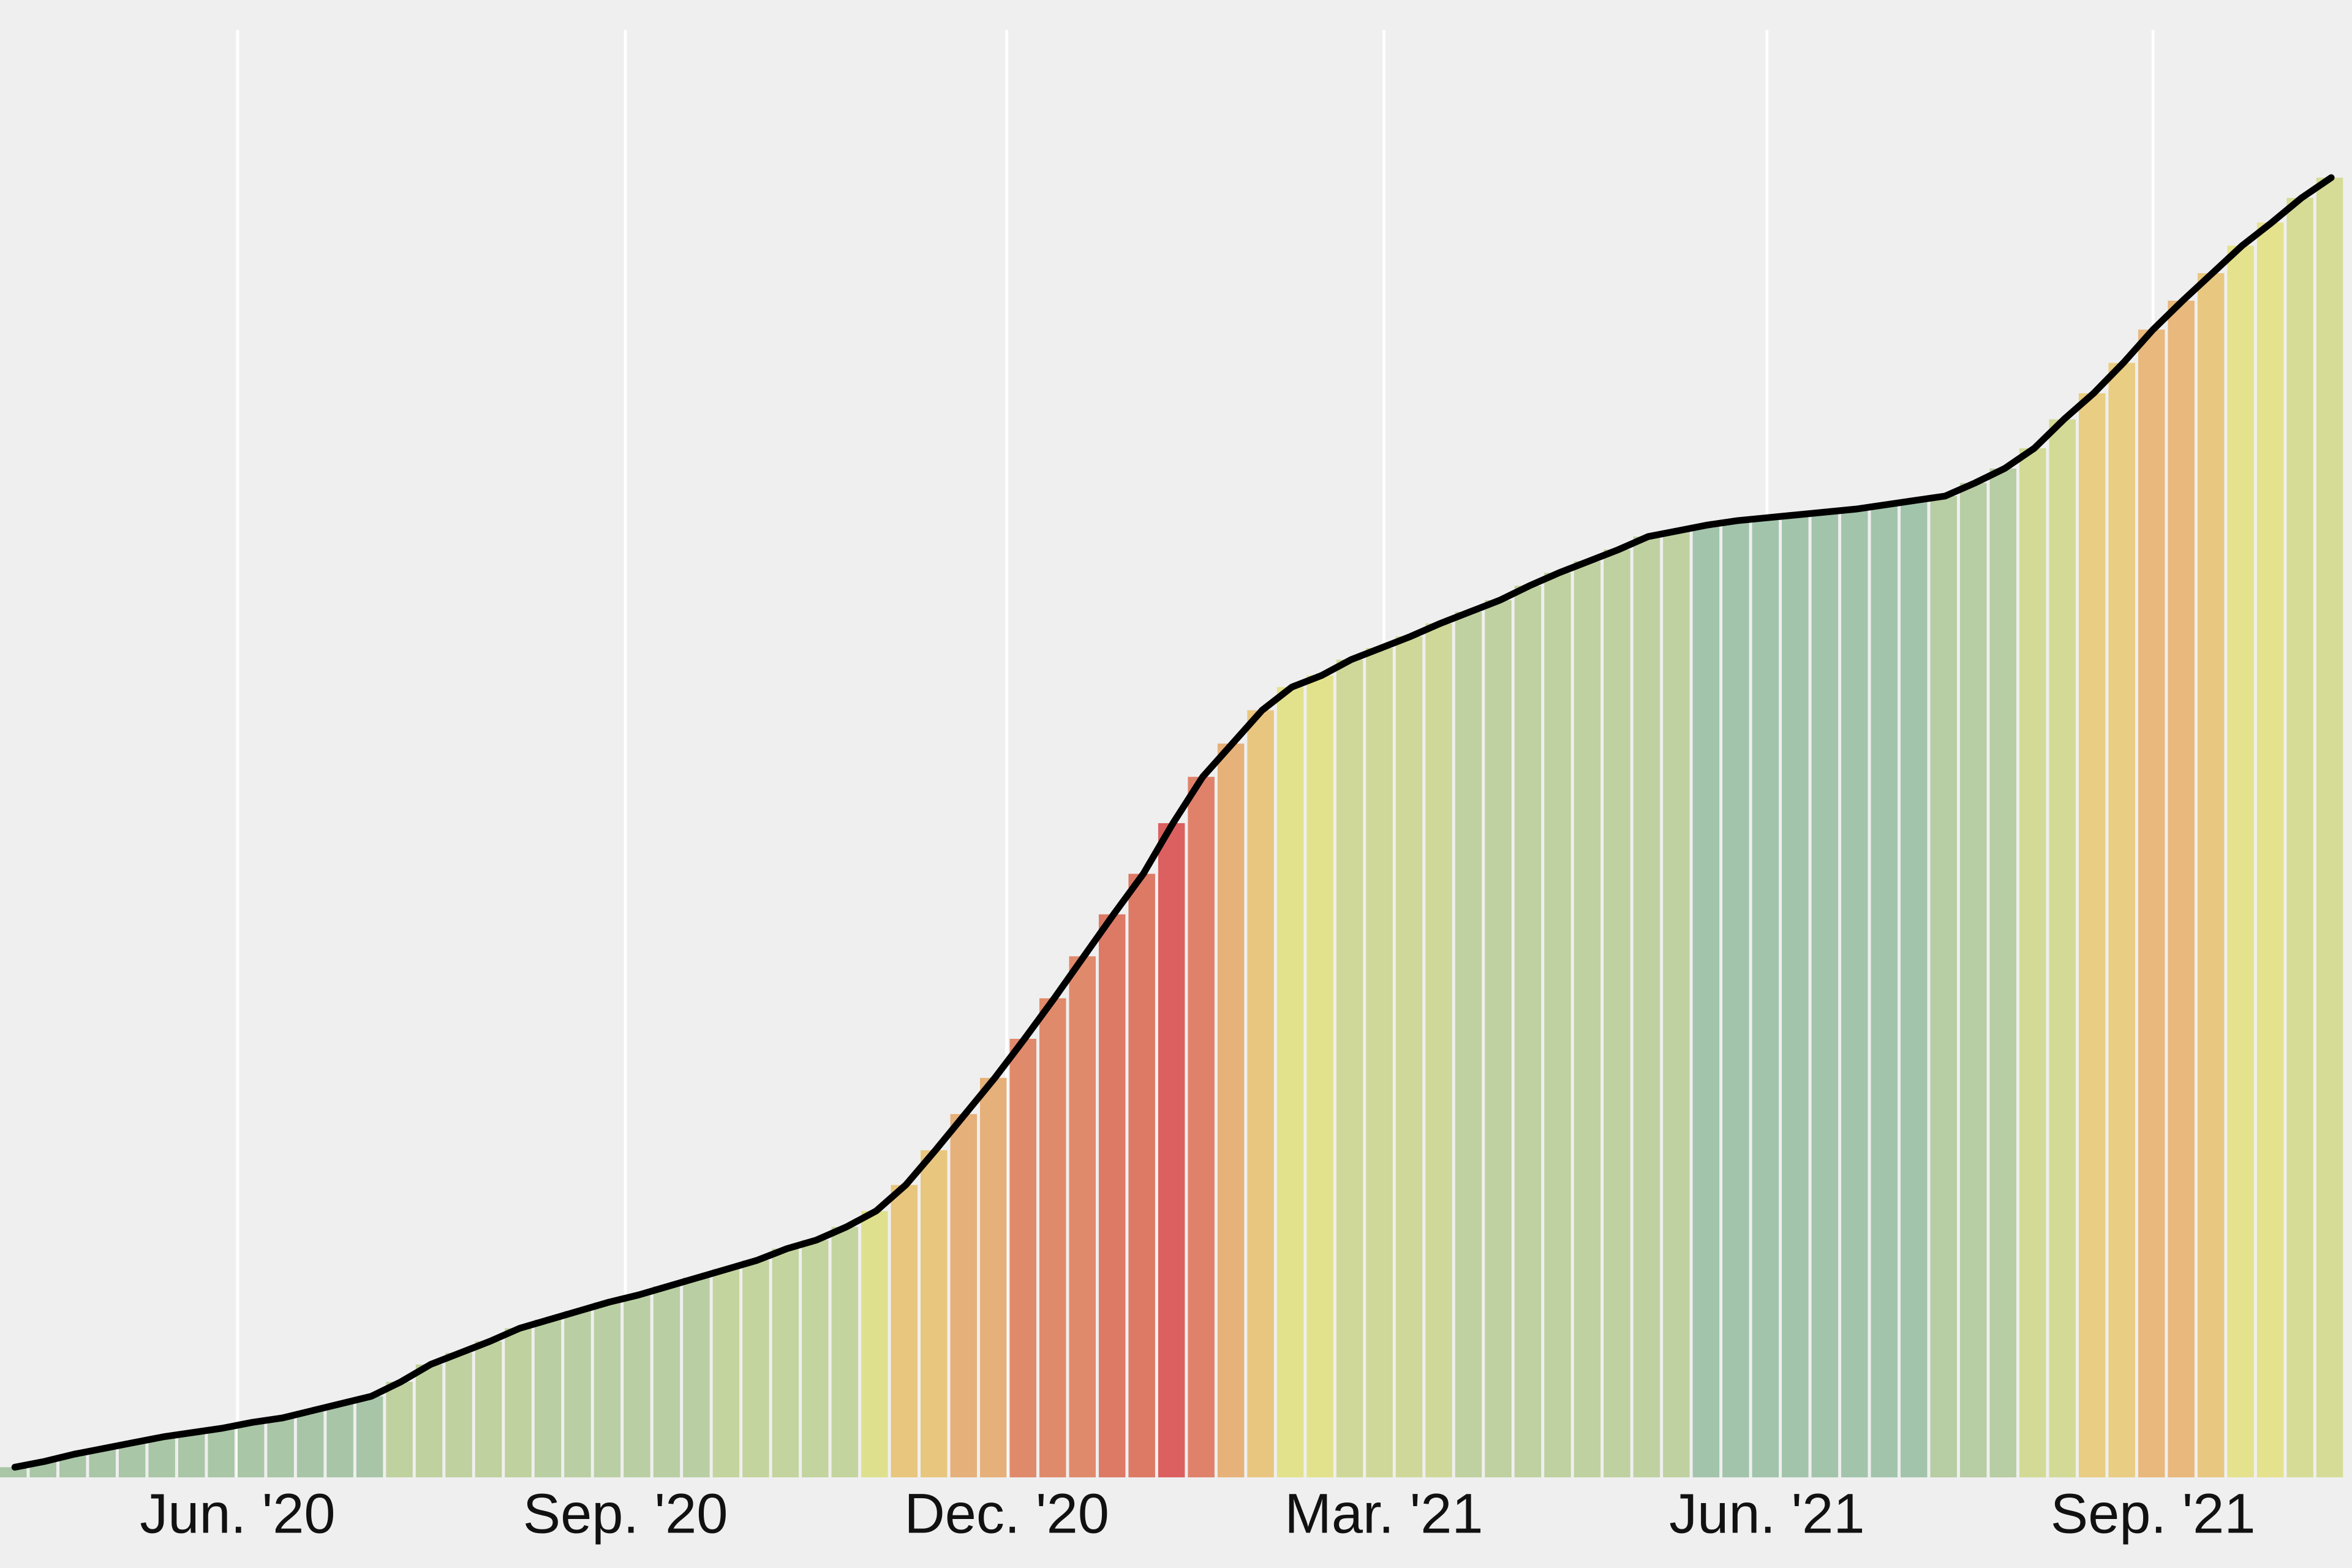  What do you see at coordinates (1383, 1514) in the screenshot?
I see `x-tick-label: Mar. '21` at bounding box center [1383, 1514].